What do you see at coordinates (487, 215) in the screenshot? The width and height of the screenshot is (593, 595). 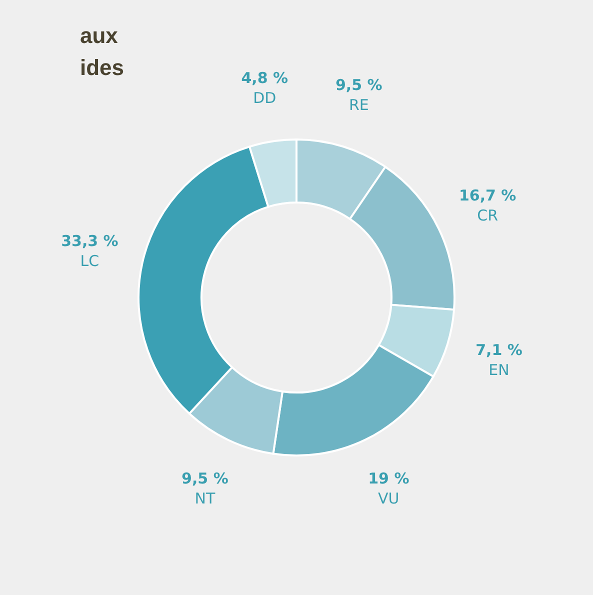 I see `slice-label: CR` at bounding box center [487, 215].